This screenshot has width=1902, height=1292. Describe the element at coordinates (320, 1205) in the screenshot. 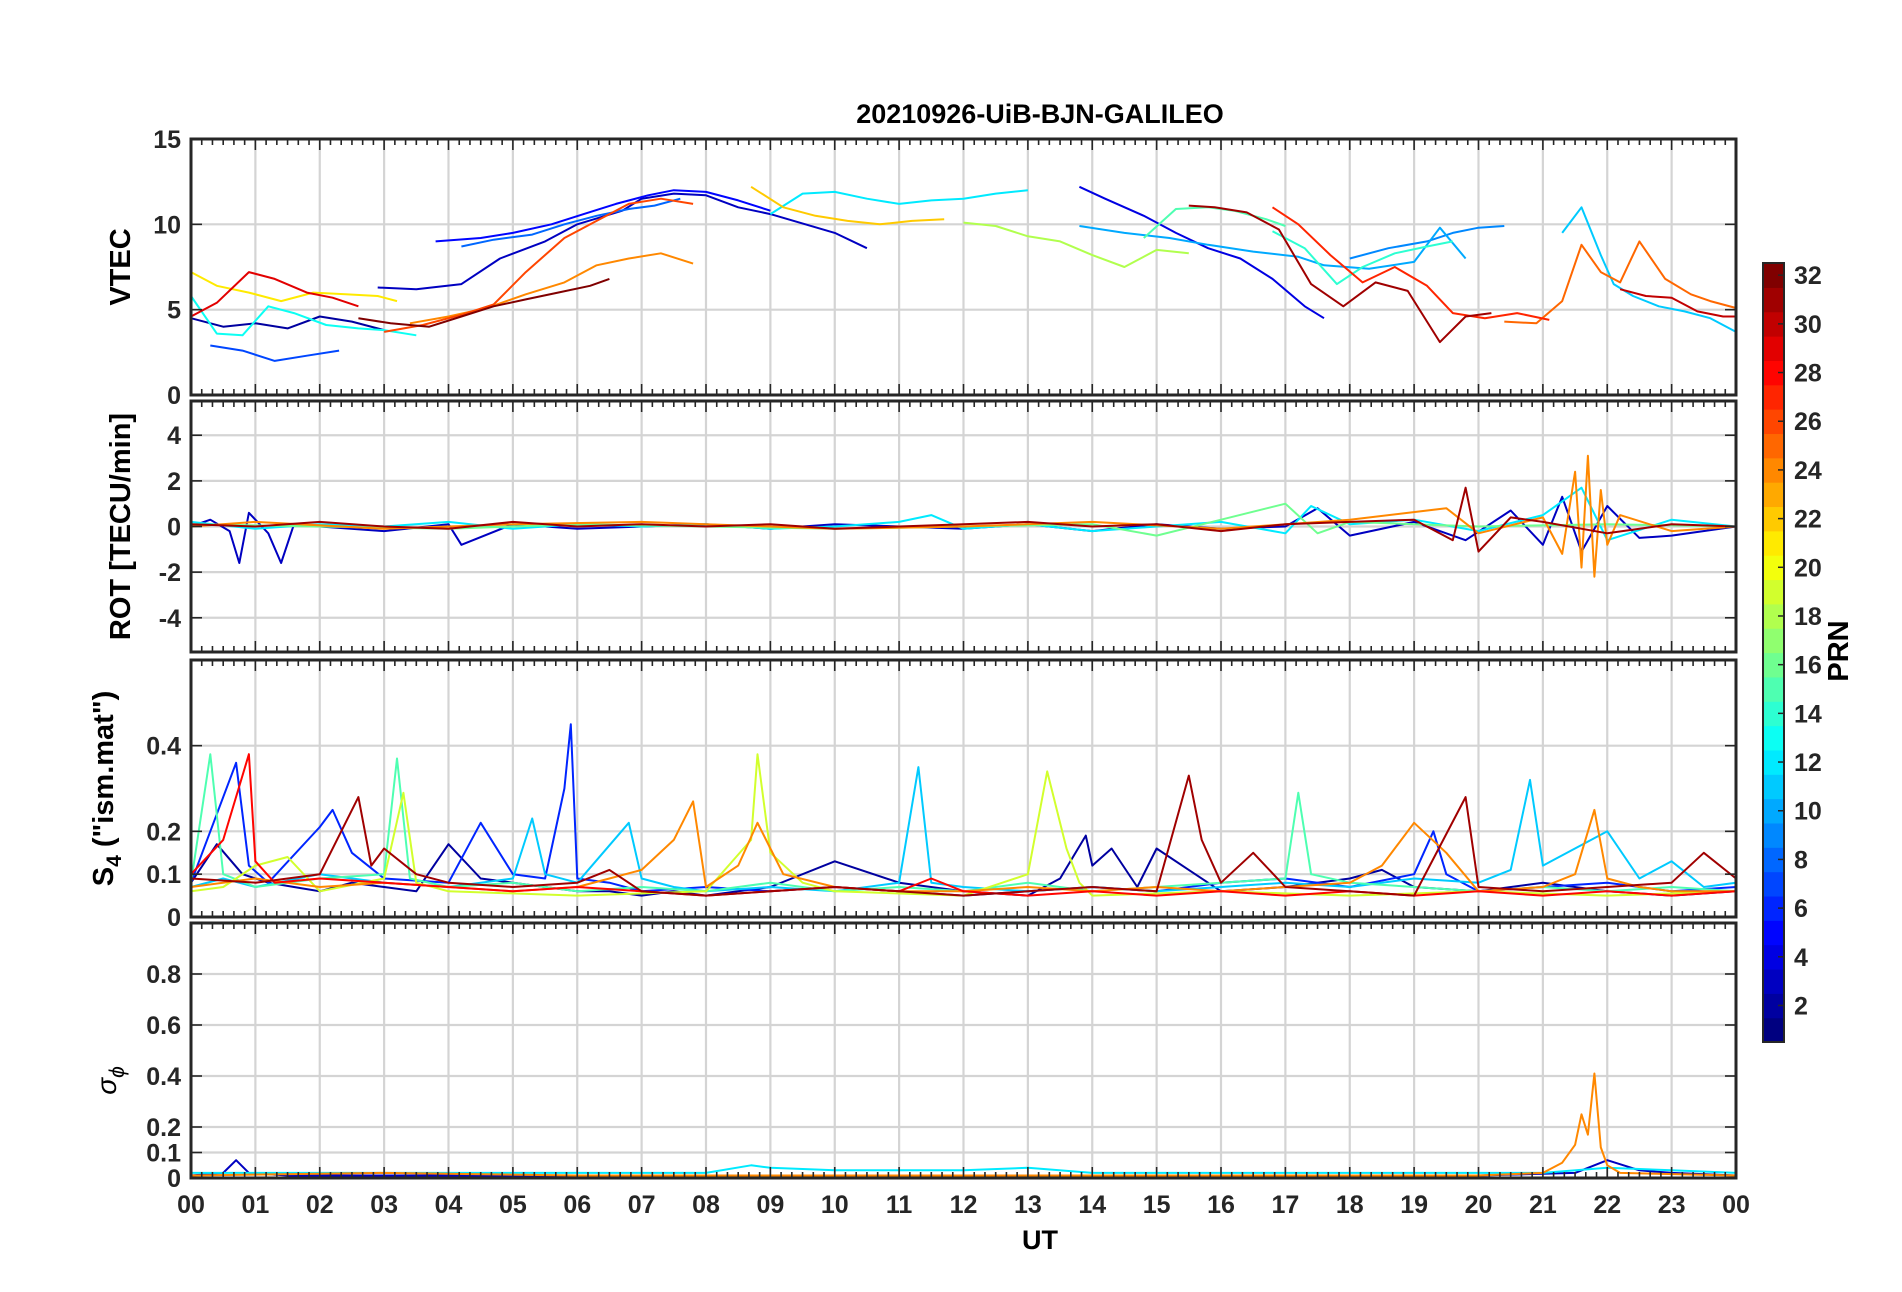

I see `x-tick-label: 02` at that location.